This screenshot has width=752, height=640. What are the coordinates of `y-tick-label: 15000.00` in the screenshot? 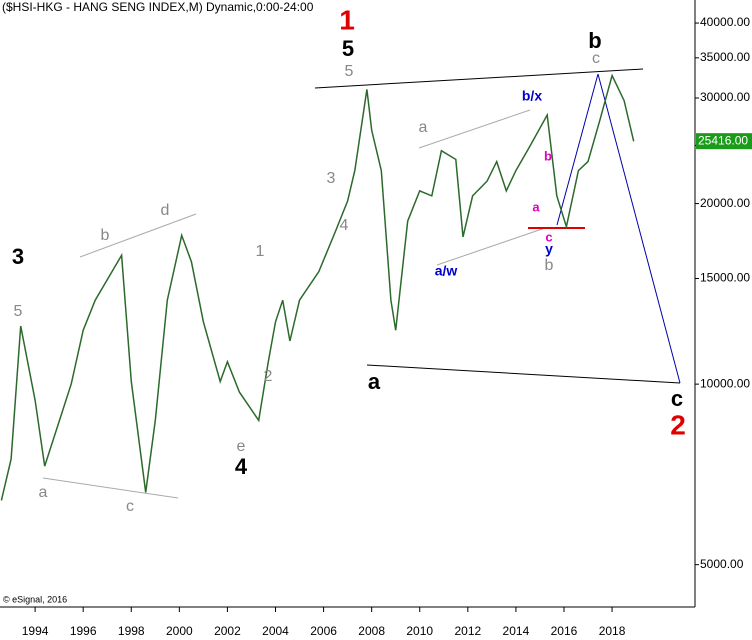 It's located at (725, 278).